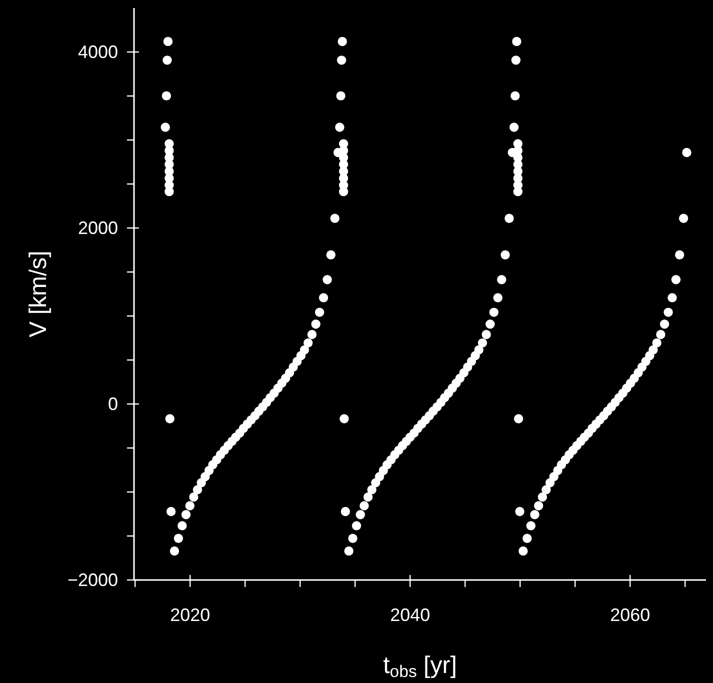 The height and width of the screenshot is (683, 713). I want to click on y-tick-label: 4000, so click(98, 52).